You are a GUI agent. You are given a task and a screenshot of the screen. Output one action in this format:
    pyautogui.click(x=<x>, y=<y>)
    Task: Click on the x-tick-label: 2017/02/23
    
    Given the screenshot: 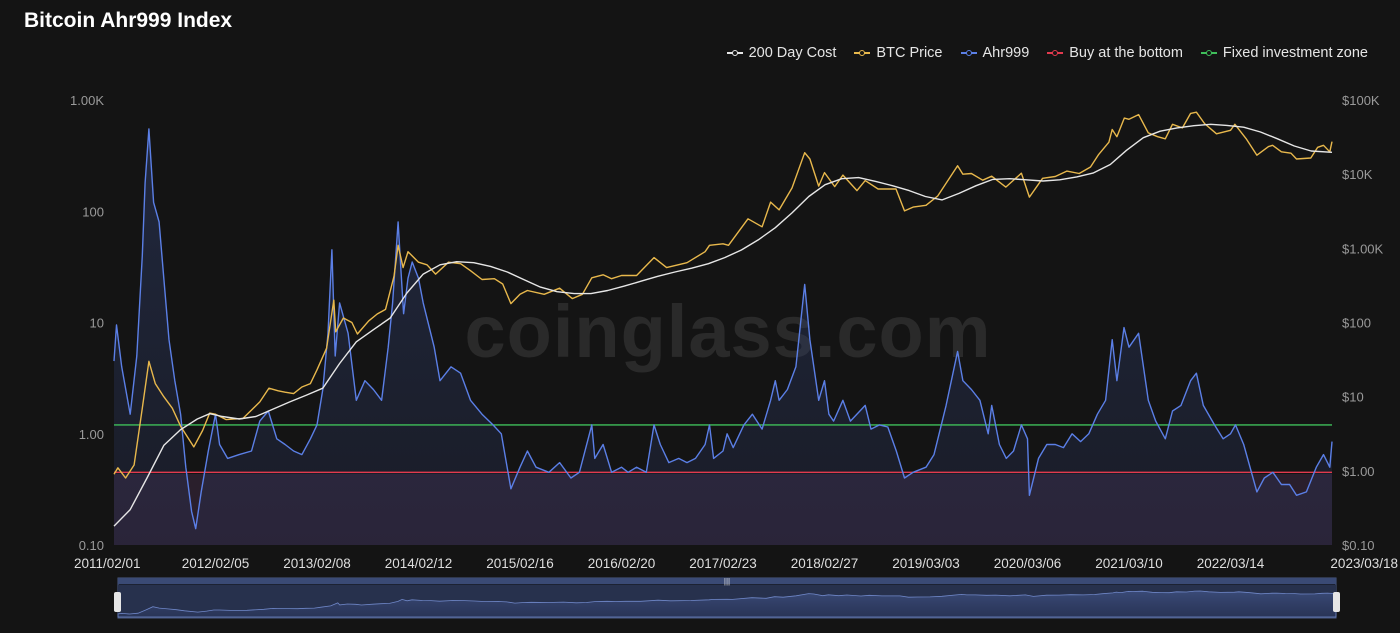 What is the action you would take?
    pyautogui.click(x=723, y=563)
    